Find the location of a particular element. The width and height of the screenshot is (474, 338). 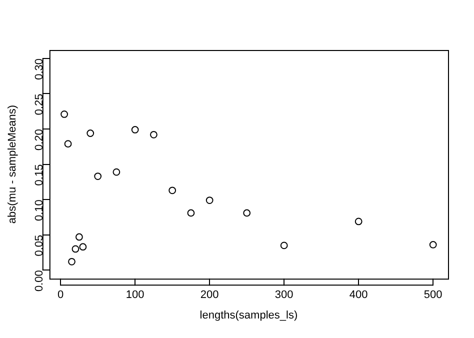

y-axis-title: abs(mu - sampleMeans) is located at coordinates (12, 164).